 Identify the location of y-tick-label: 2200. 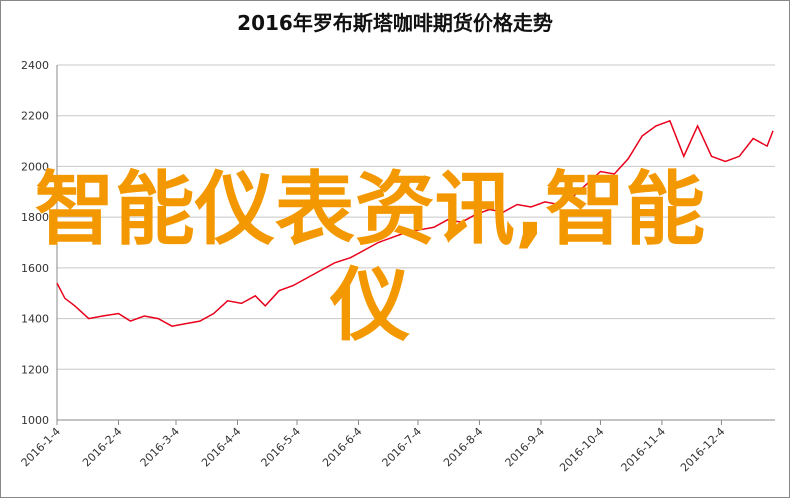
(35, 116).